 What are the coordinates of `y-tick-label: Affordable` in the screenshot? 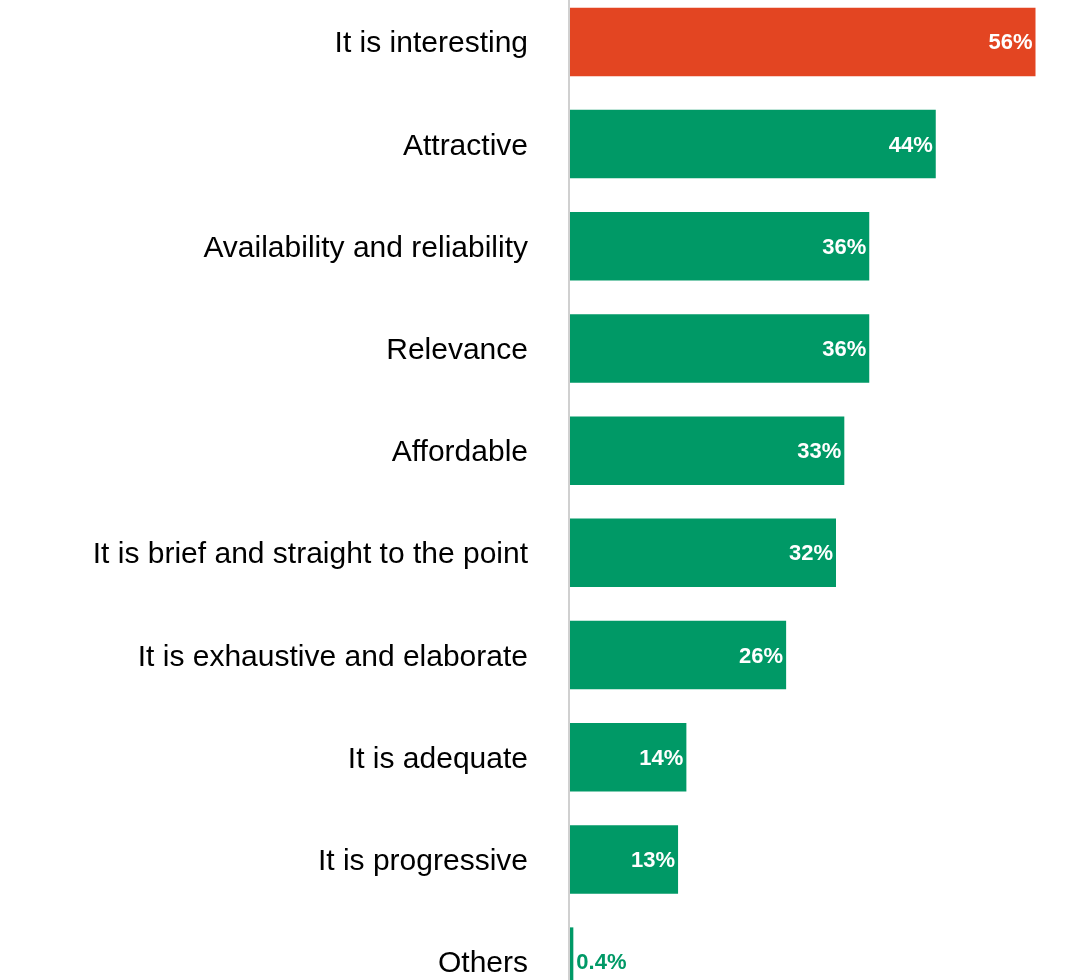 It's located at (459, 451).